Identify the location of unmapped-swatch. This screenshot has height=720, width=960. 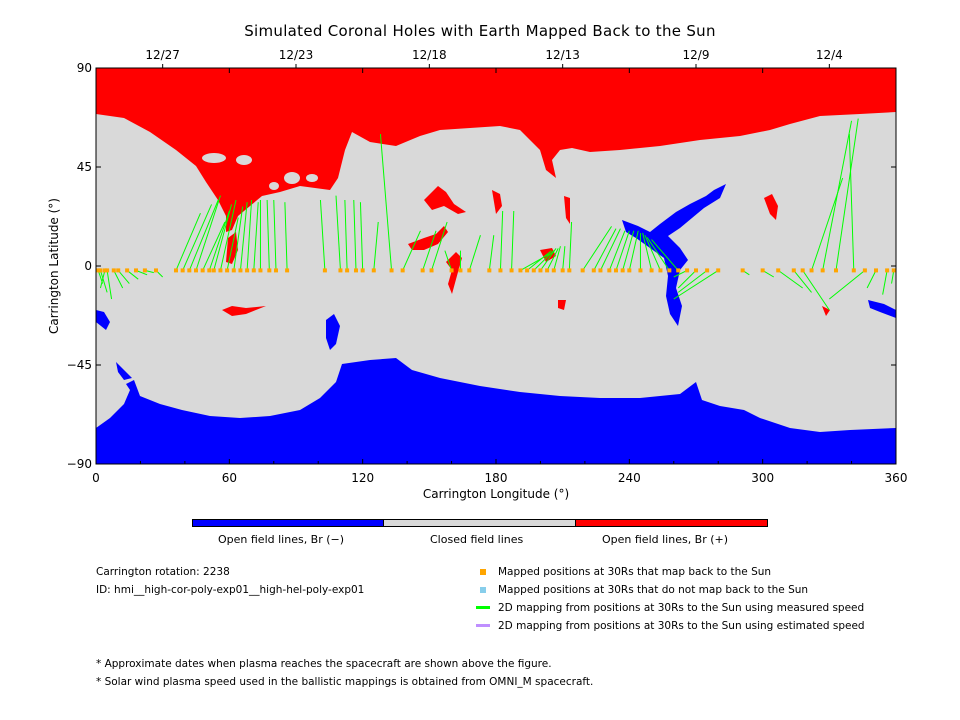
(483, 590).